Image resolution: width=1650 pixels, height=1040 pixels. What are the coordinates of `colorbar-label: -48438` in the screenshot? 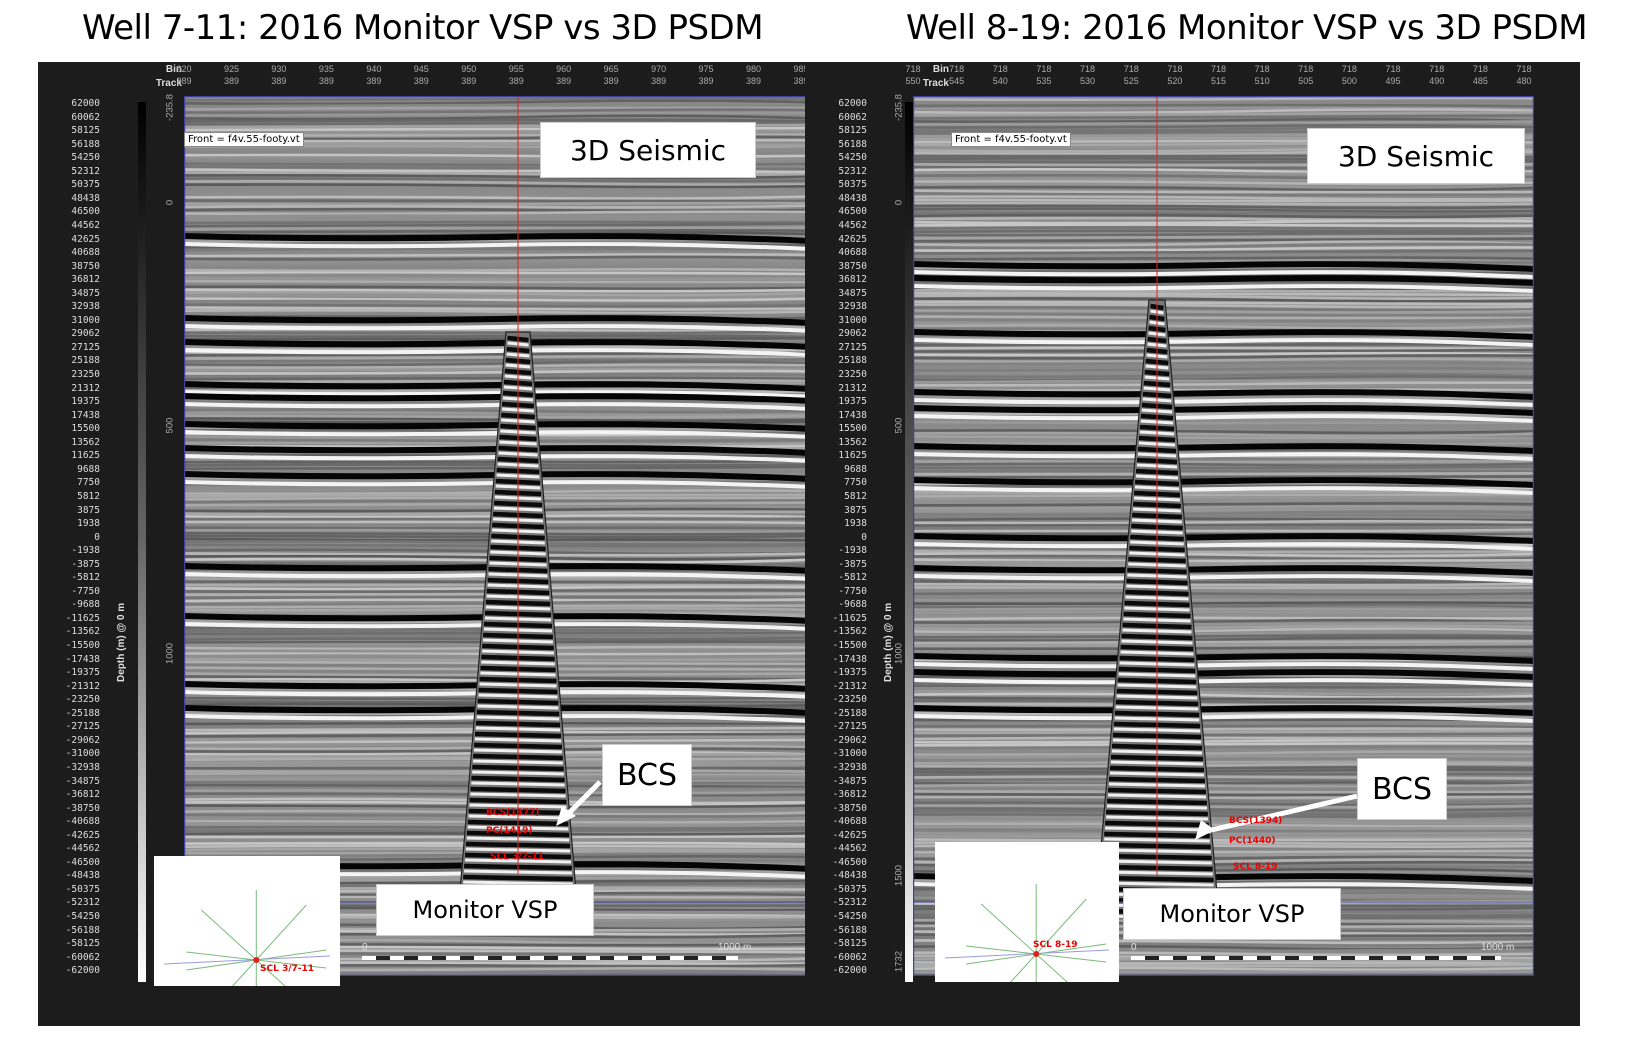 It's located at (82, 876).